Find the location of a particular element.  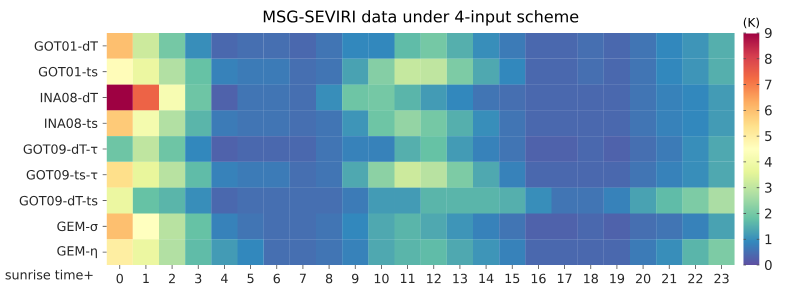

x-tick-label: 1 is located at coordinates (146, 278).